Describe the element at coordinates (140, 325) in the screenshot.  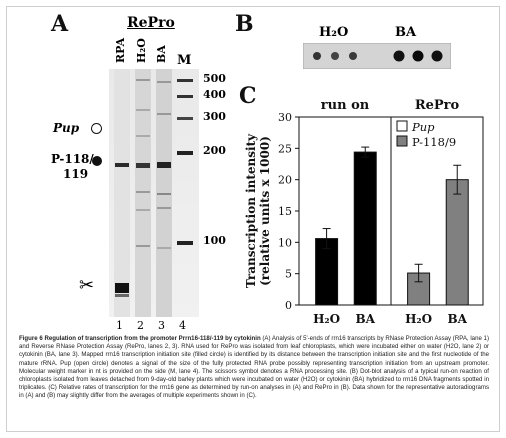
I see `lane-number-2: 2` at that location.